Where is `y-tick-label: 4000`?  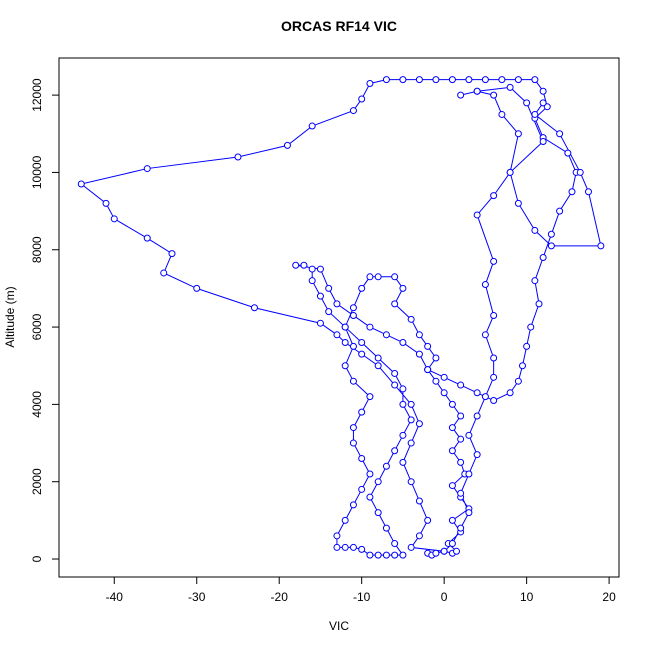
y-tick-label: 4000 is located at coordinates (37, 404).